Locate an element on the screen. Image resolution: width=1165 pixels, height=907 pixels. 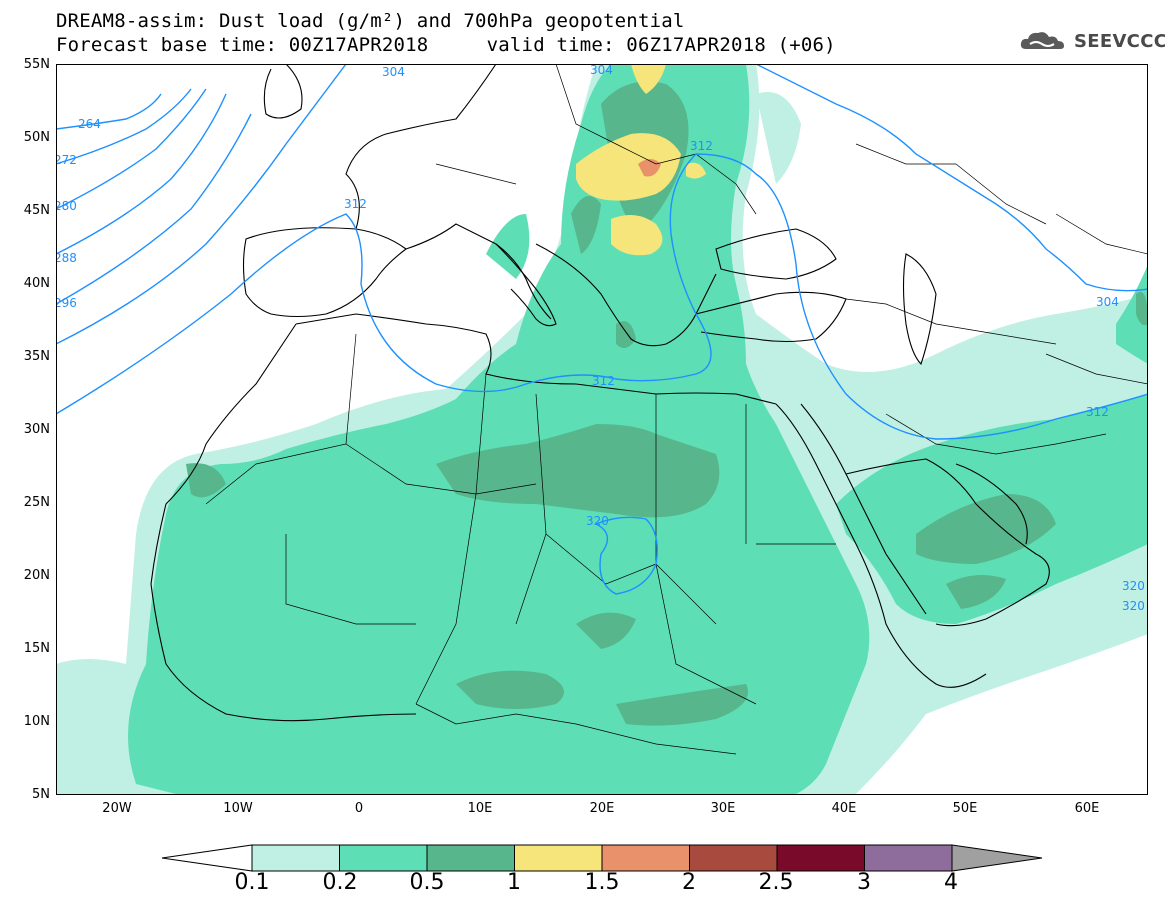
lat-label: 45N is located at coordinates (36, 210).